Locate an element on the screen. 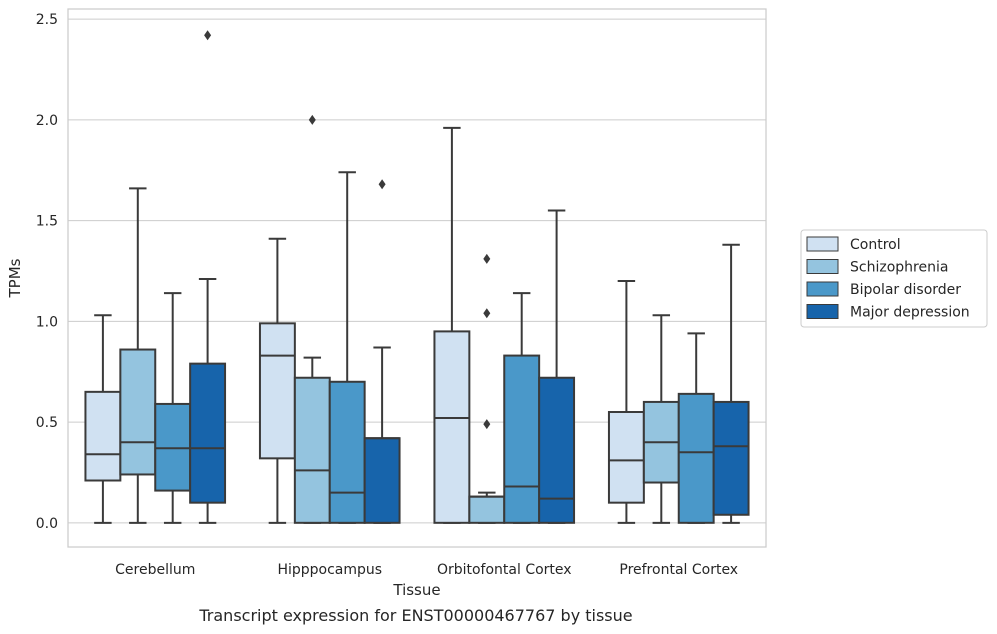  legend-label: Schizophrenia is located at coordinates (899, 268).